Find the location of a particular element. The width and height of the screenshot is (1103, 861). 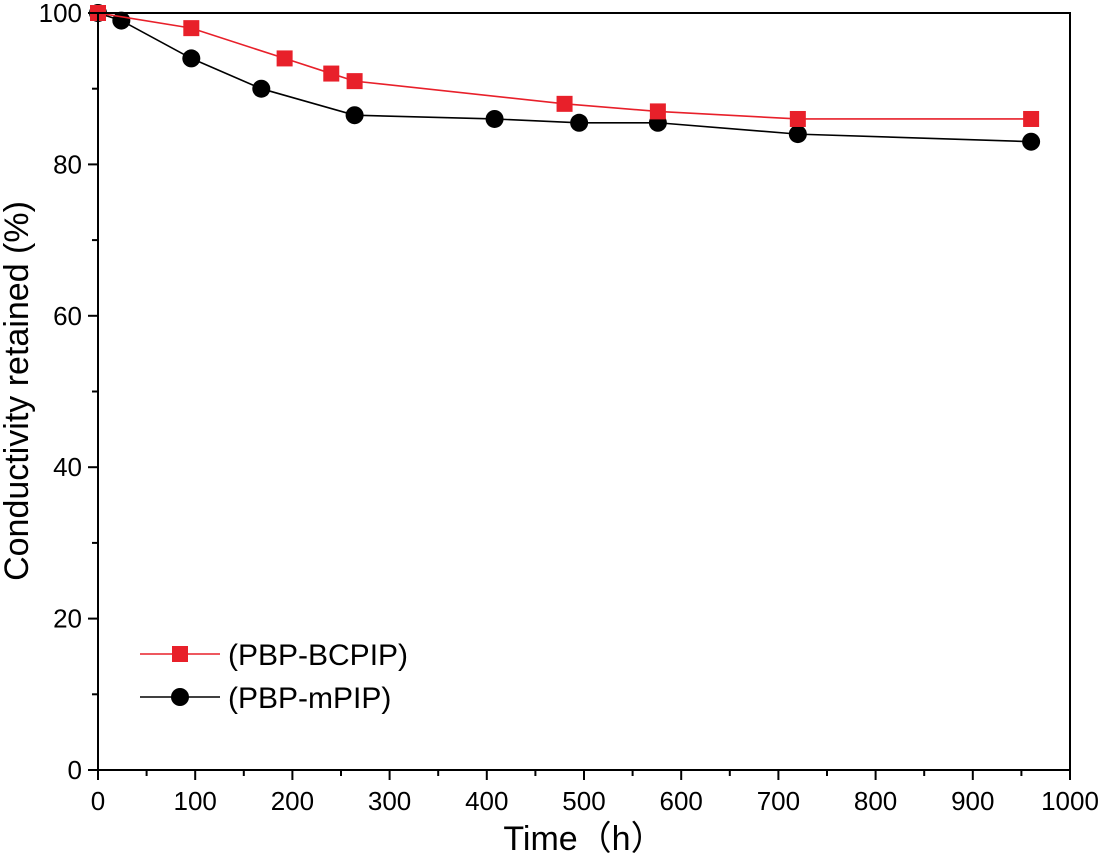

x-tick-label-300: 300 is located at coordinates (389, 801).